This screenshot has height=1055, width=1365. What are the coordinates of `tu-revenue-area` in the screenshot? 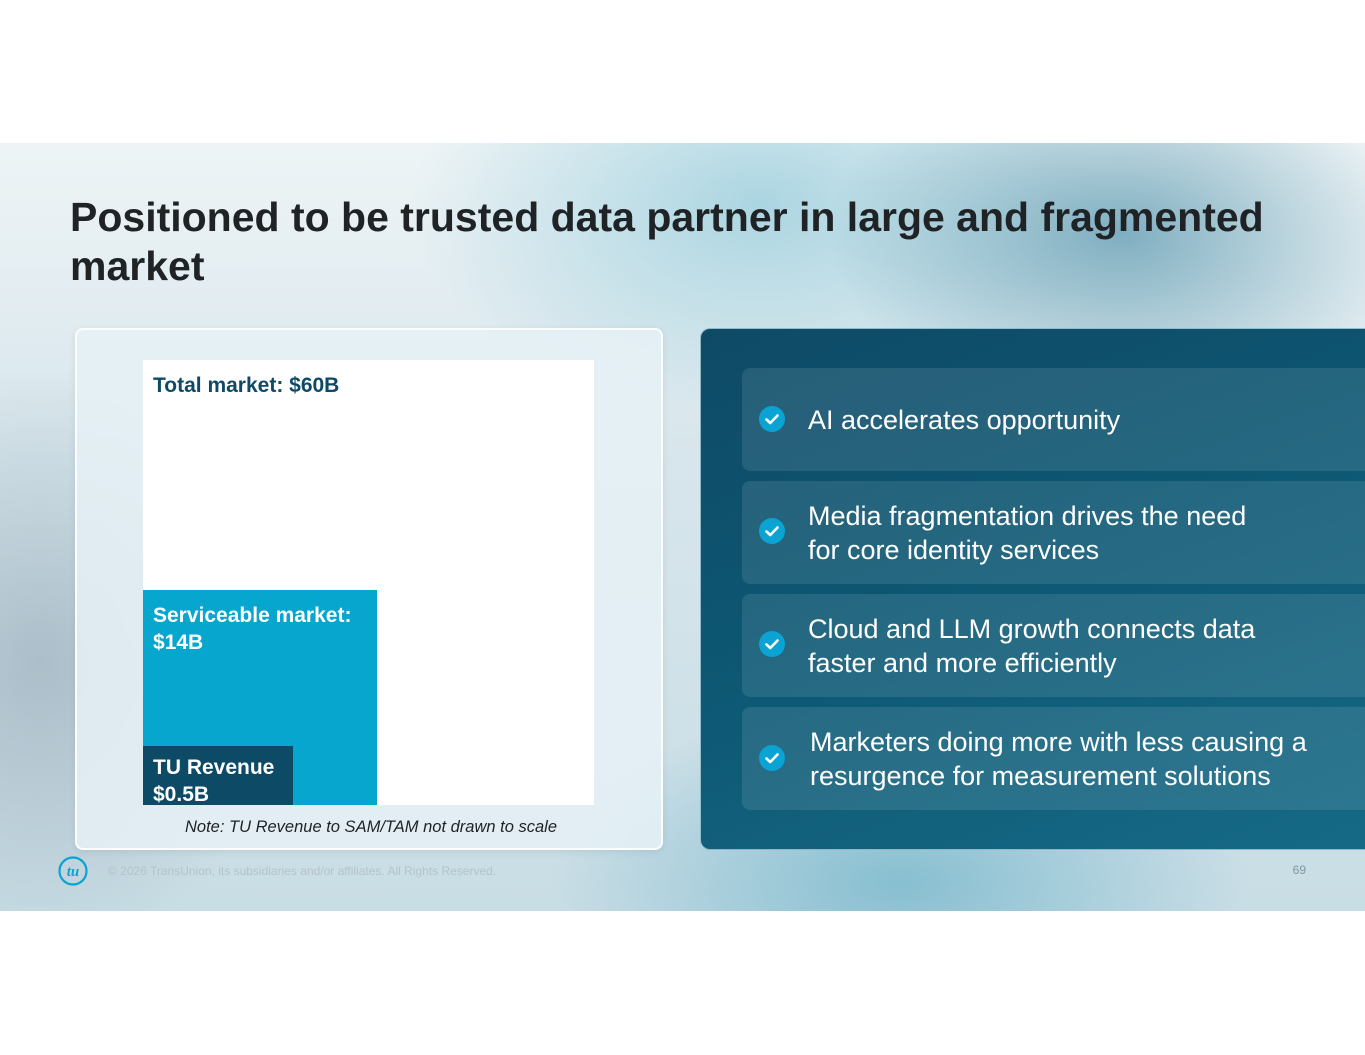 It's located at (218, 775).